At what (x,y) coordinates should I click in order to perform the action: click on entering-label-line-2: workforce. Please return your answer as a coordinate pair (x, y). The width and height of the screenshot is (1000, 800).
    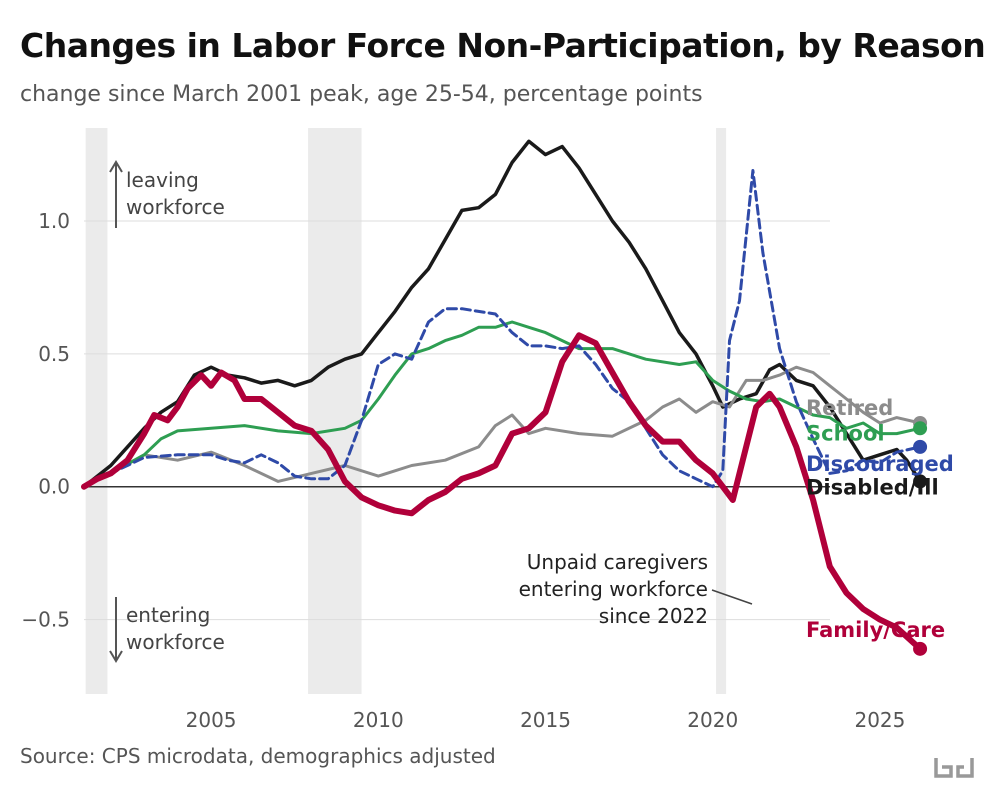
    Looking at the image, I should click on (175, 642).